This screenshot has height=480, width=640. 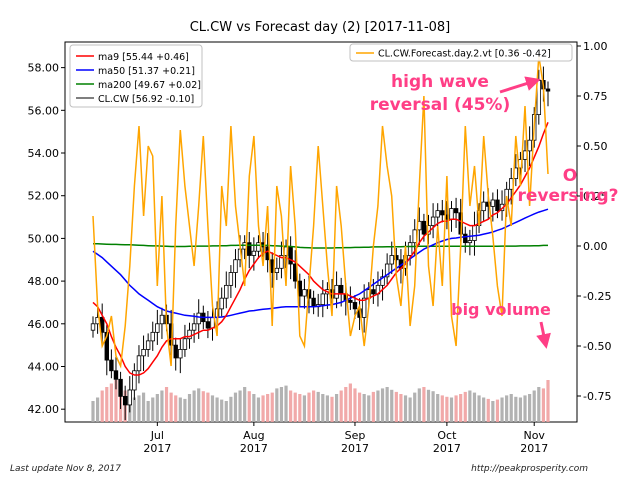 I want to click on legend-label: ma9 [55.44 +0.46], so click(x=143, y=57).